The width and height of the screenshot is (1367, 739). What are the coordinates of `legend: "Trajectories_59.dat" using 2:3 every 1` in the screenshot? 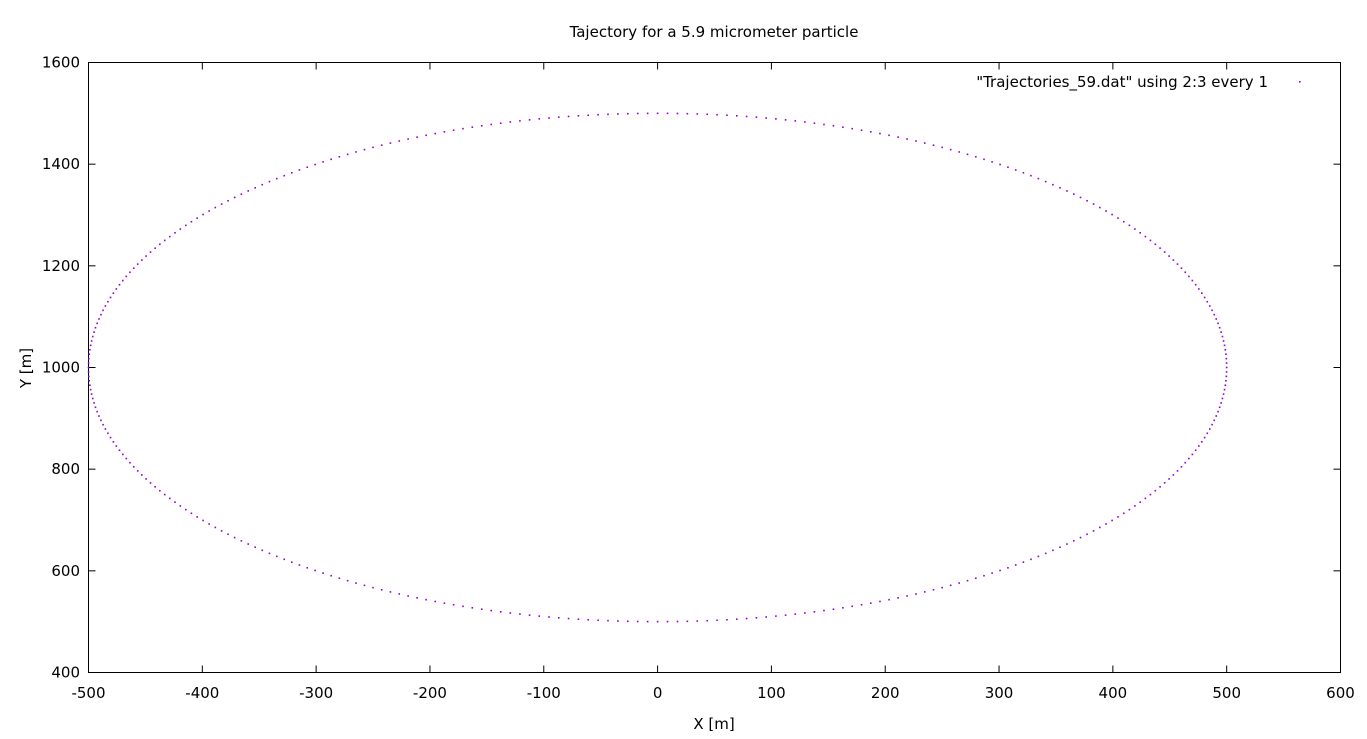 It's located at (1138, 82).